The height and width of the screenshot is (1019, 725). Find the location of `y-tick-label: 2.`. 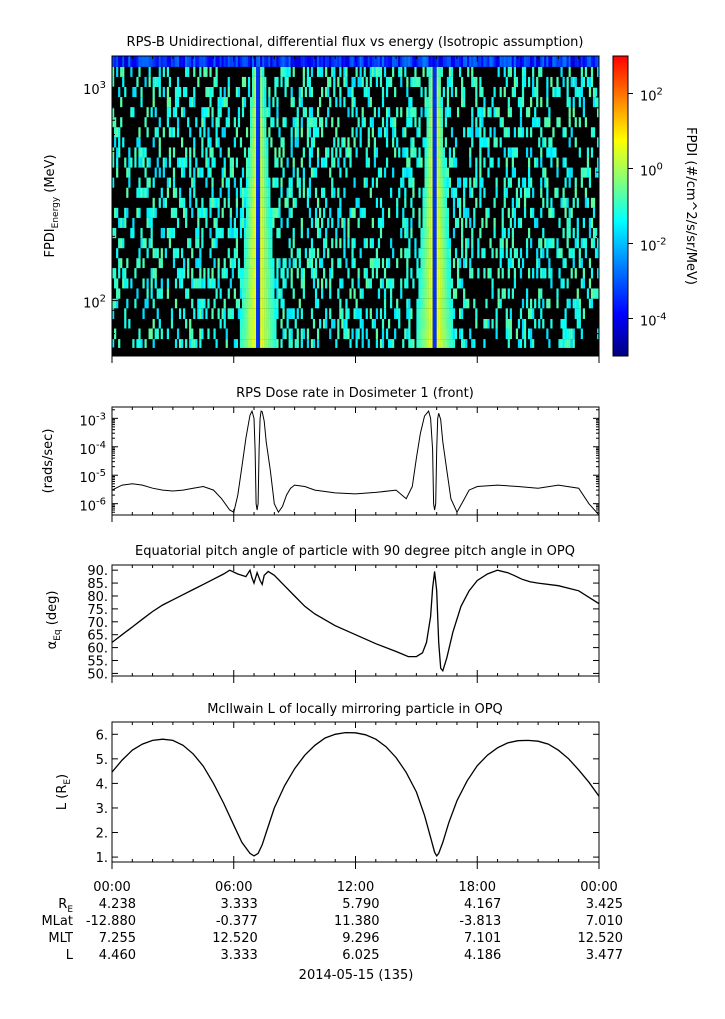

y-tick-label: 2. is located at coordinates (102, 834).